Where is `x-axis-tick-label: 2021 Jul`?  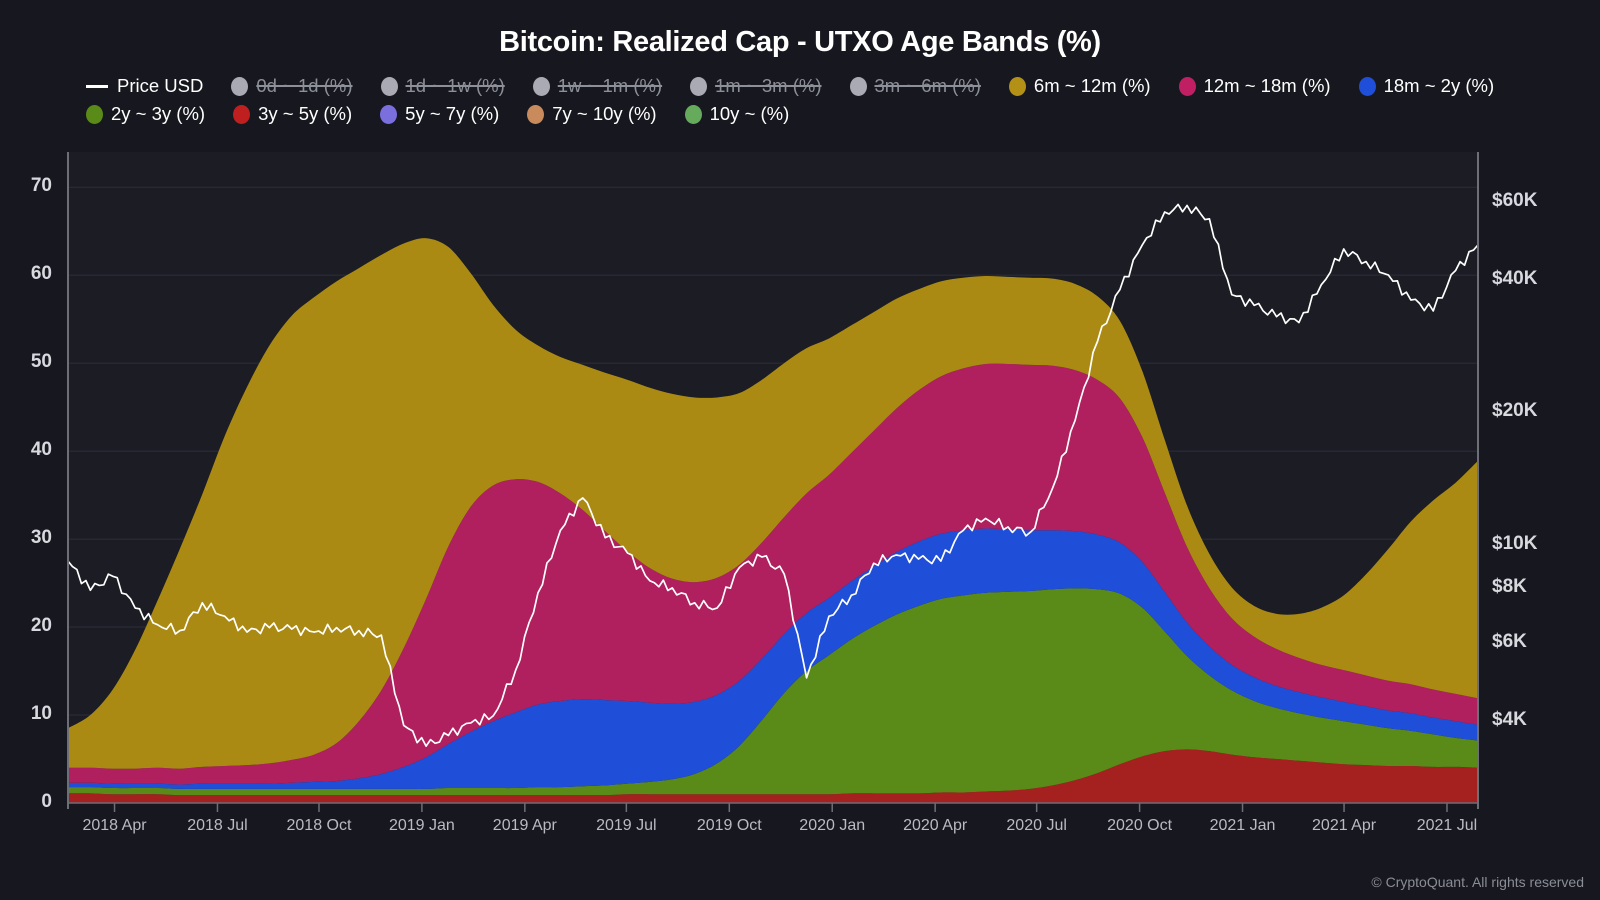 x-axis-tick-label: 2021 Jul is located at coordinates (1447, 825).